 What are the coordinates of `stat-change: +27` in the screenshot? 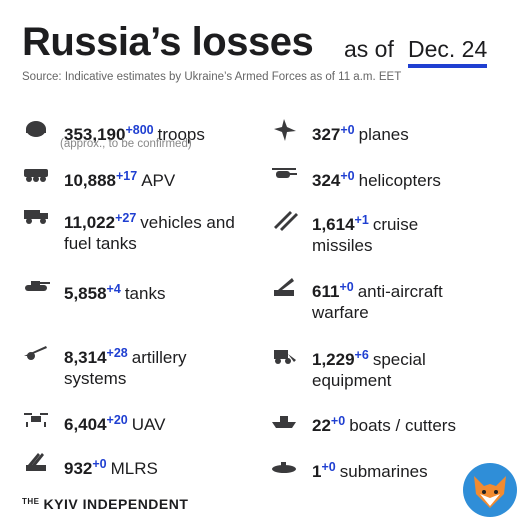 It's located at (126, 218).